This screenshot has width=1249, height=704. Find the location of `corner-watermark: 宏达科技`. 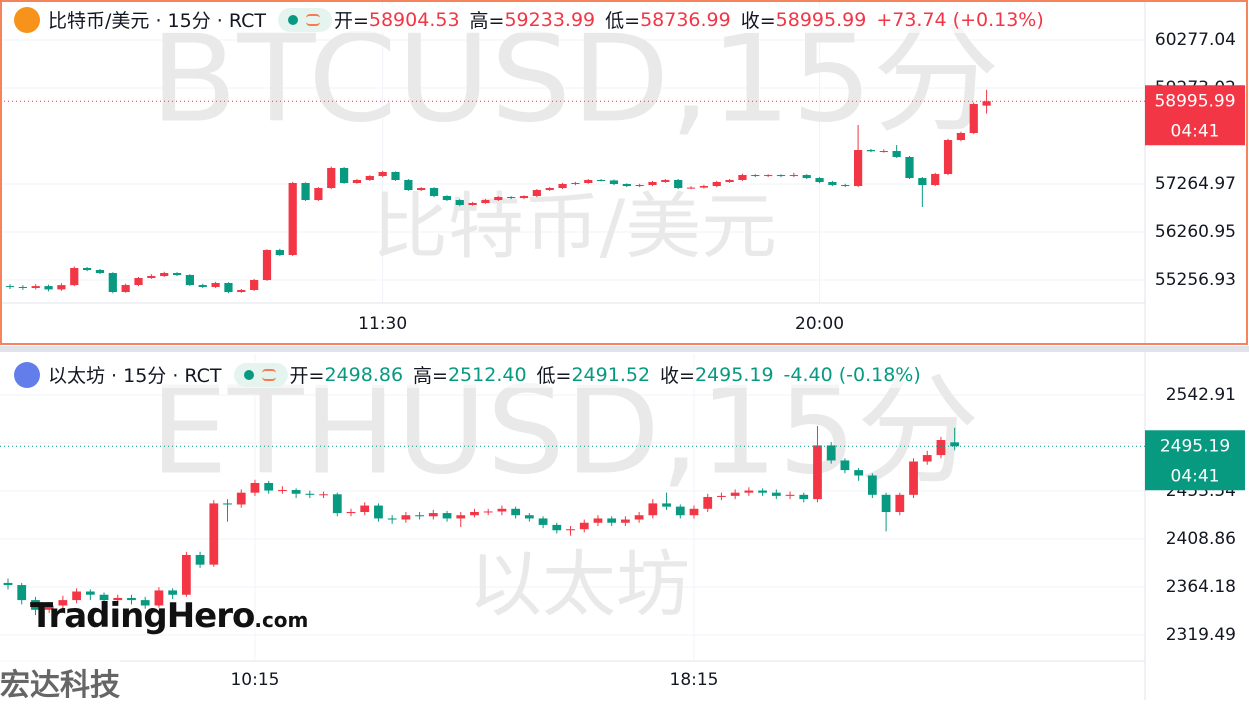

corner-watermark: 宏达科技 is located at coordinates (60, 682).